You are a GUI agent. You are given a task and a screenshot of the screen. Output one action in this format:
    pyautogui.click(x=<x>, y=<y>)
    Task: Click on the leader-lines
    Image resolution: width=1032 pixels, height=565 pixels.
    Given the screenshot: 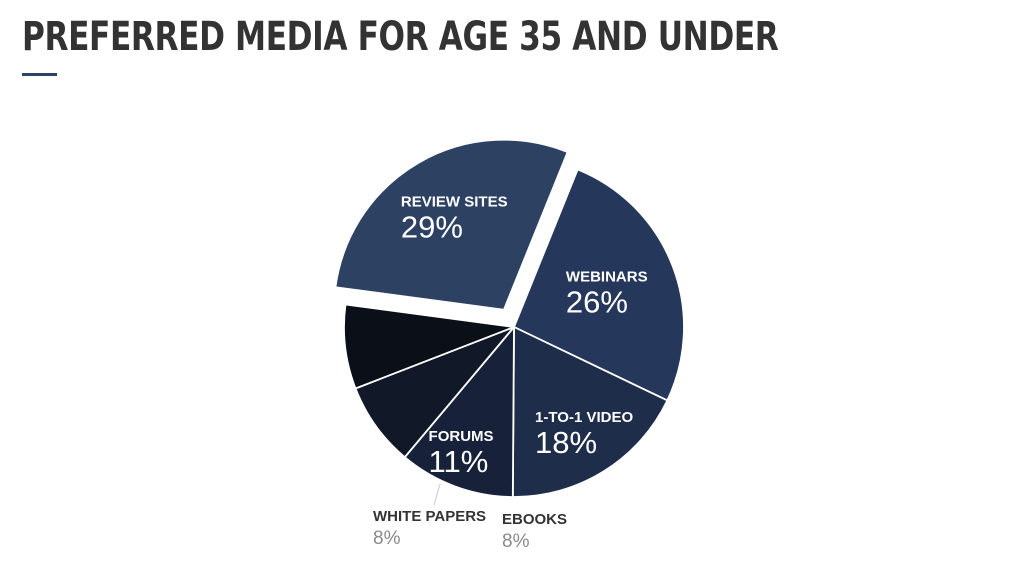 What is the action you would take?
    pyautogui.click(x=437, y=494)
    